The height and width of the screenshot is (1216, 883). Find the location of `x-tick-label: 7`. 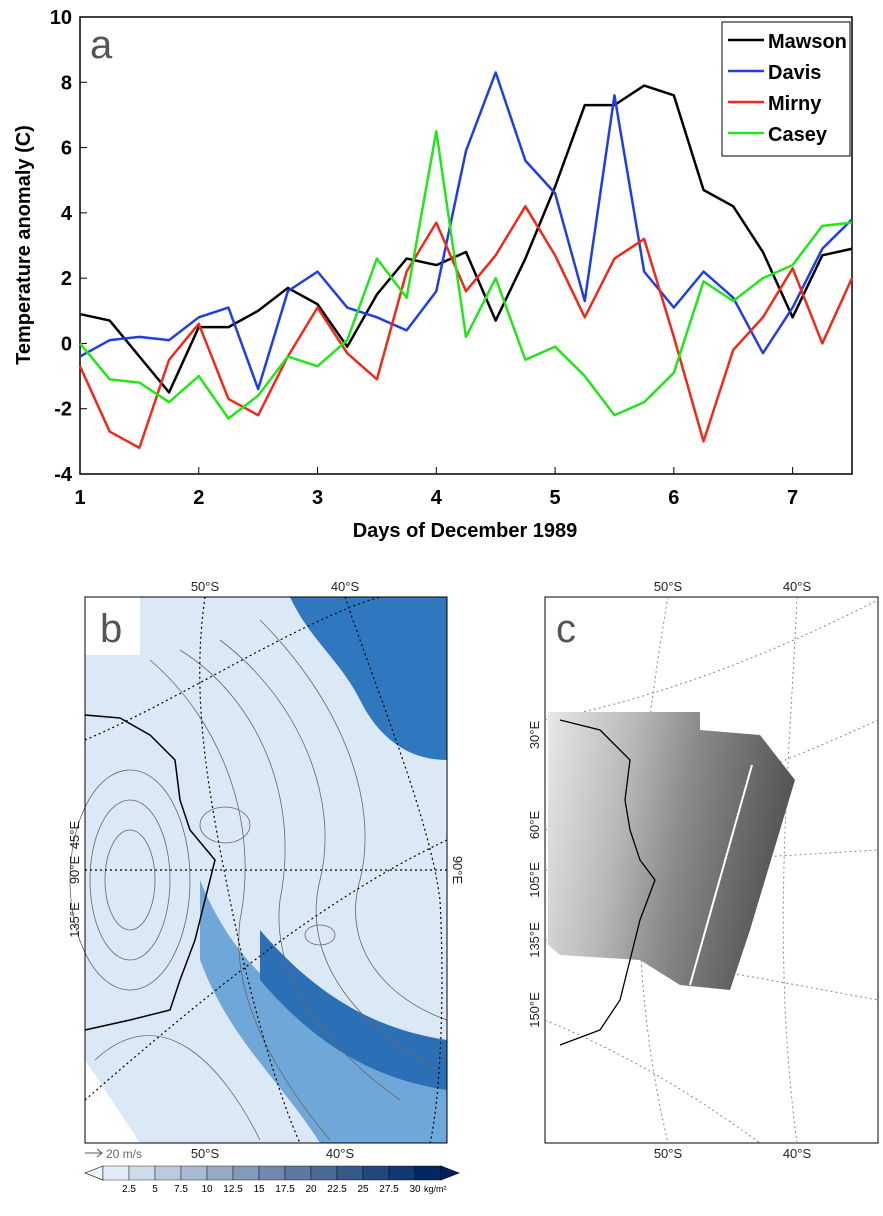

x-tick-label: 7 is located at coordinates (792, 498).